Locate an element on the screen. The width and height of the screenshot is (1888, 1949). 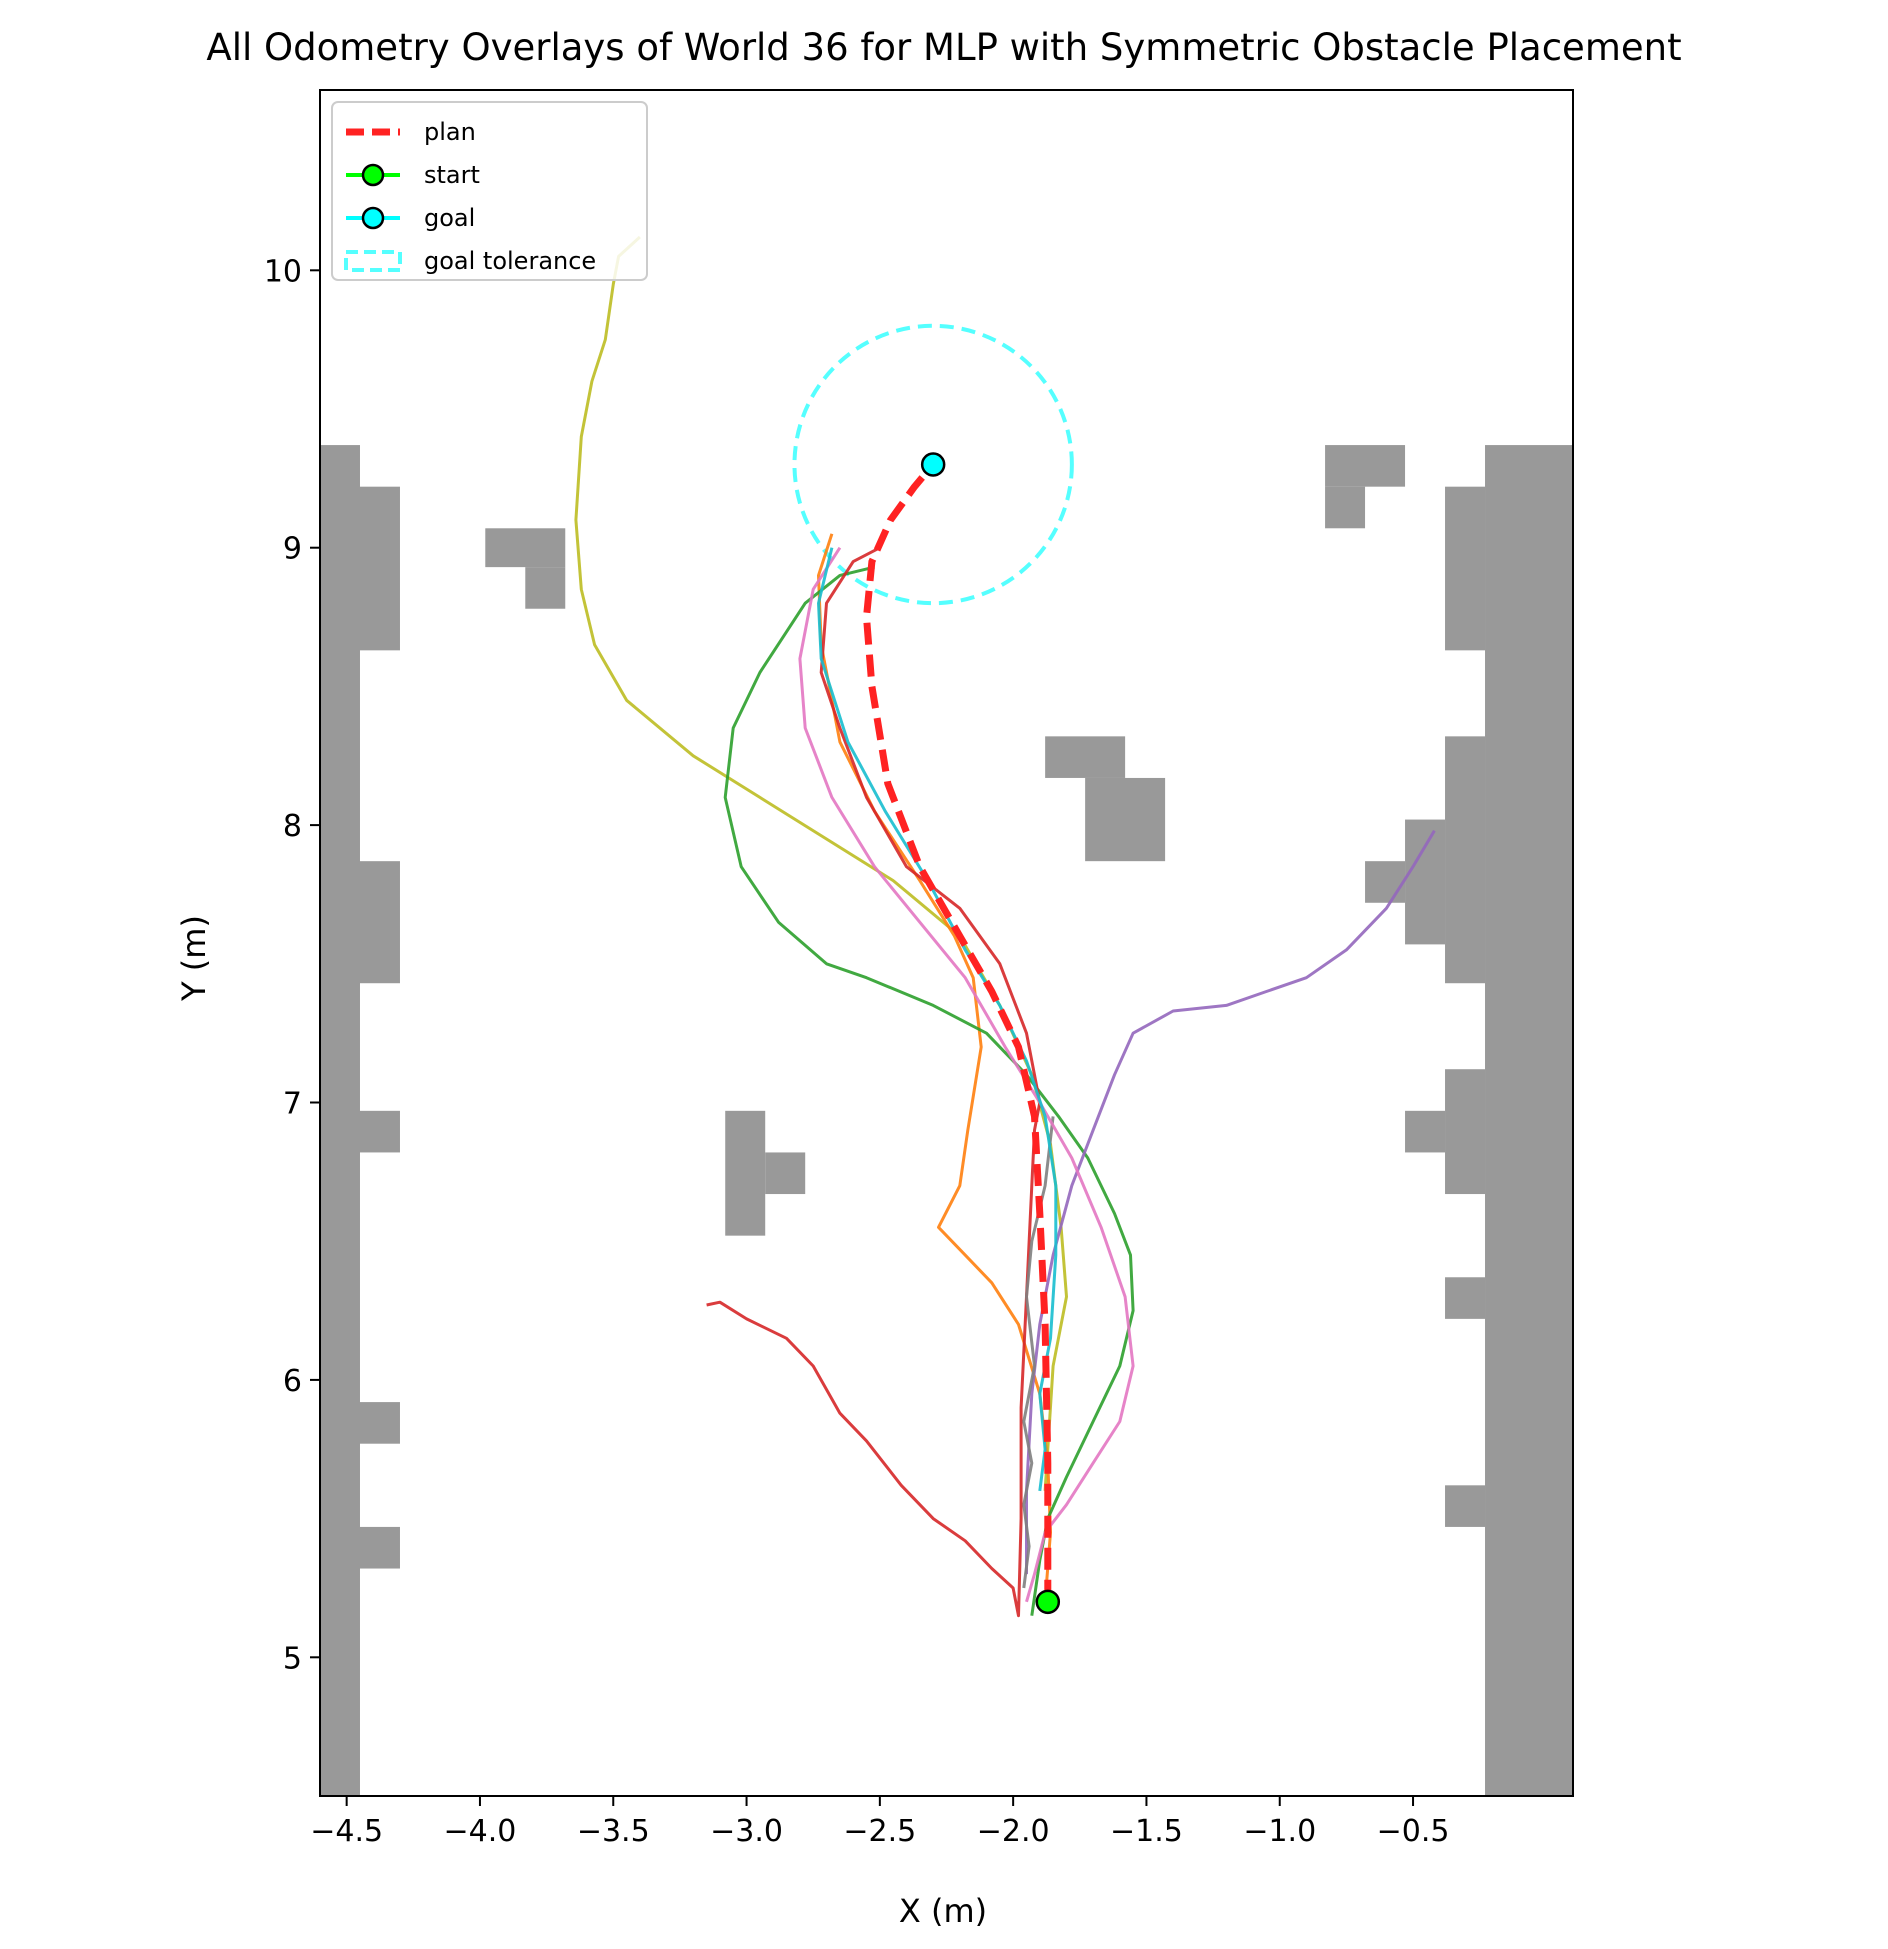
y-tick-label: 7 is located at coordinates (292, 1104).